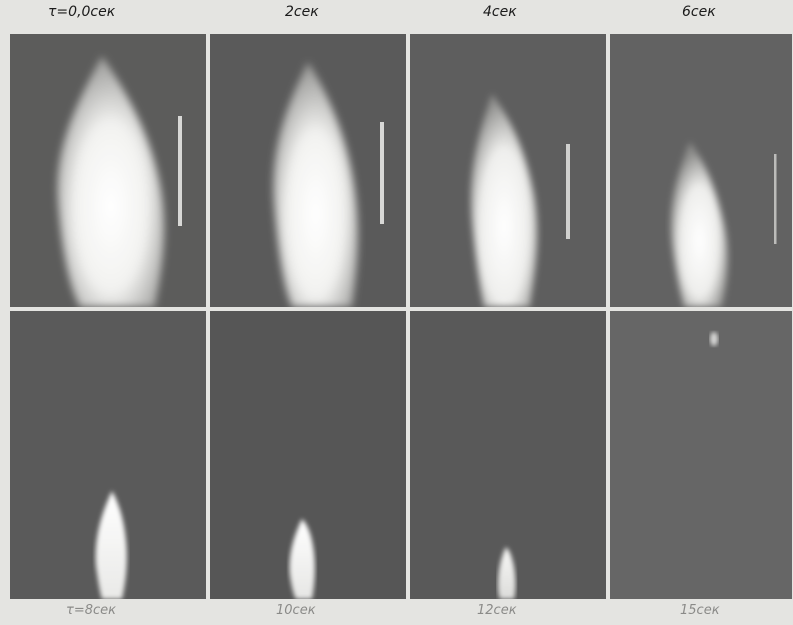 The height and width of the screenshot is (625, 793). What do you see at coordinates (296, 610) in the screenshot?
I see `frame-label-10s: 10сек` at bounding box center [296, 610].